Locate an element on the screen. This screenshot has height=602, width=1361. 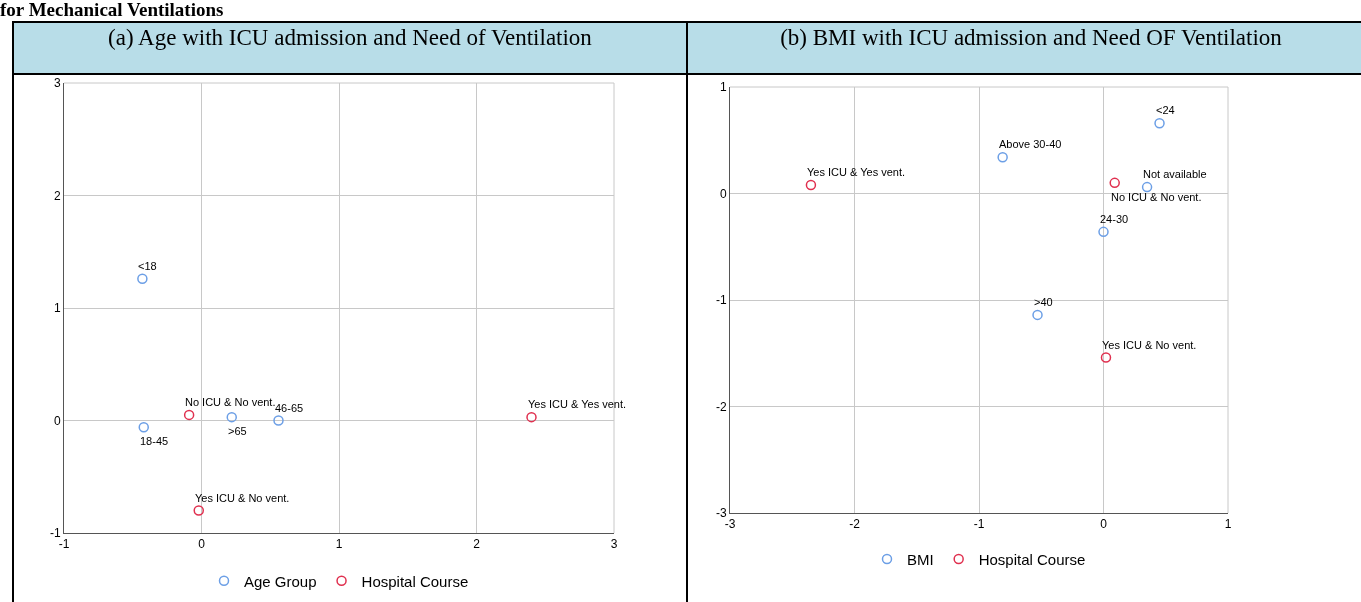
annotation: 46-65 is located at coordinates (289, 408).